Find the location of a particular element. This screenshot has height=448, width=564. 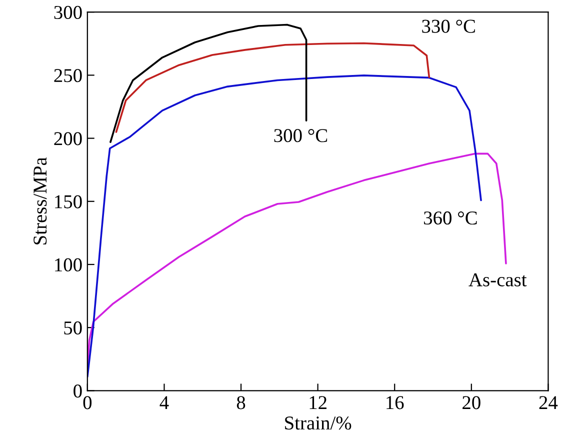

x-tick-label: 8 is located at coordinates (241, 403).